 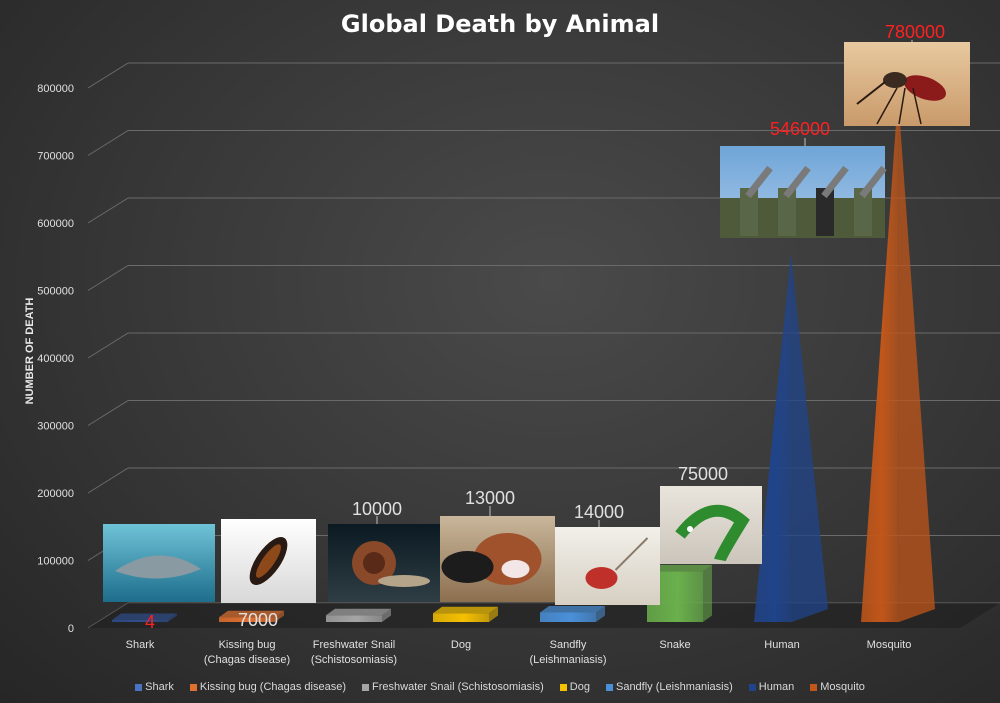 I want to click on x-tick-label: Sandfly, so click(x=568, y=645).